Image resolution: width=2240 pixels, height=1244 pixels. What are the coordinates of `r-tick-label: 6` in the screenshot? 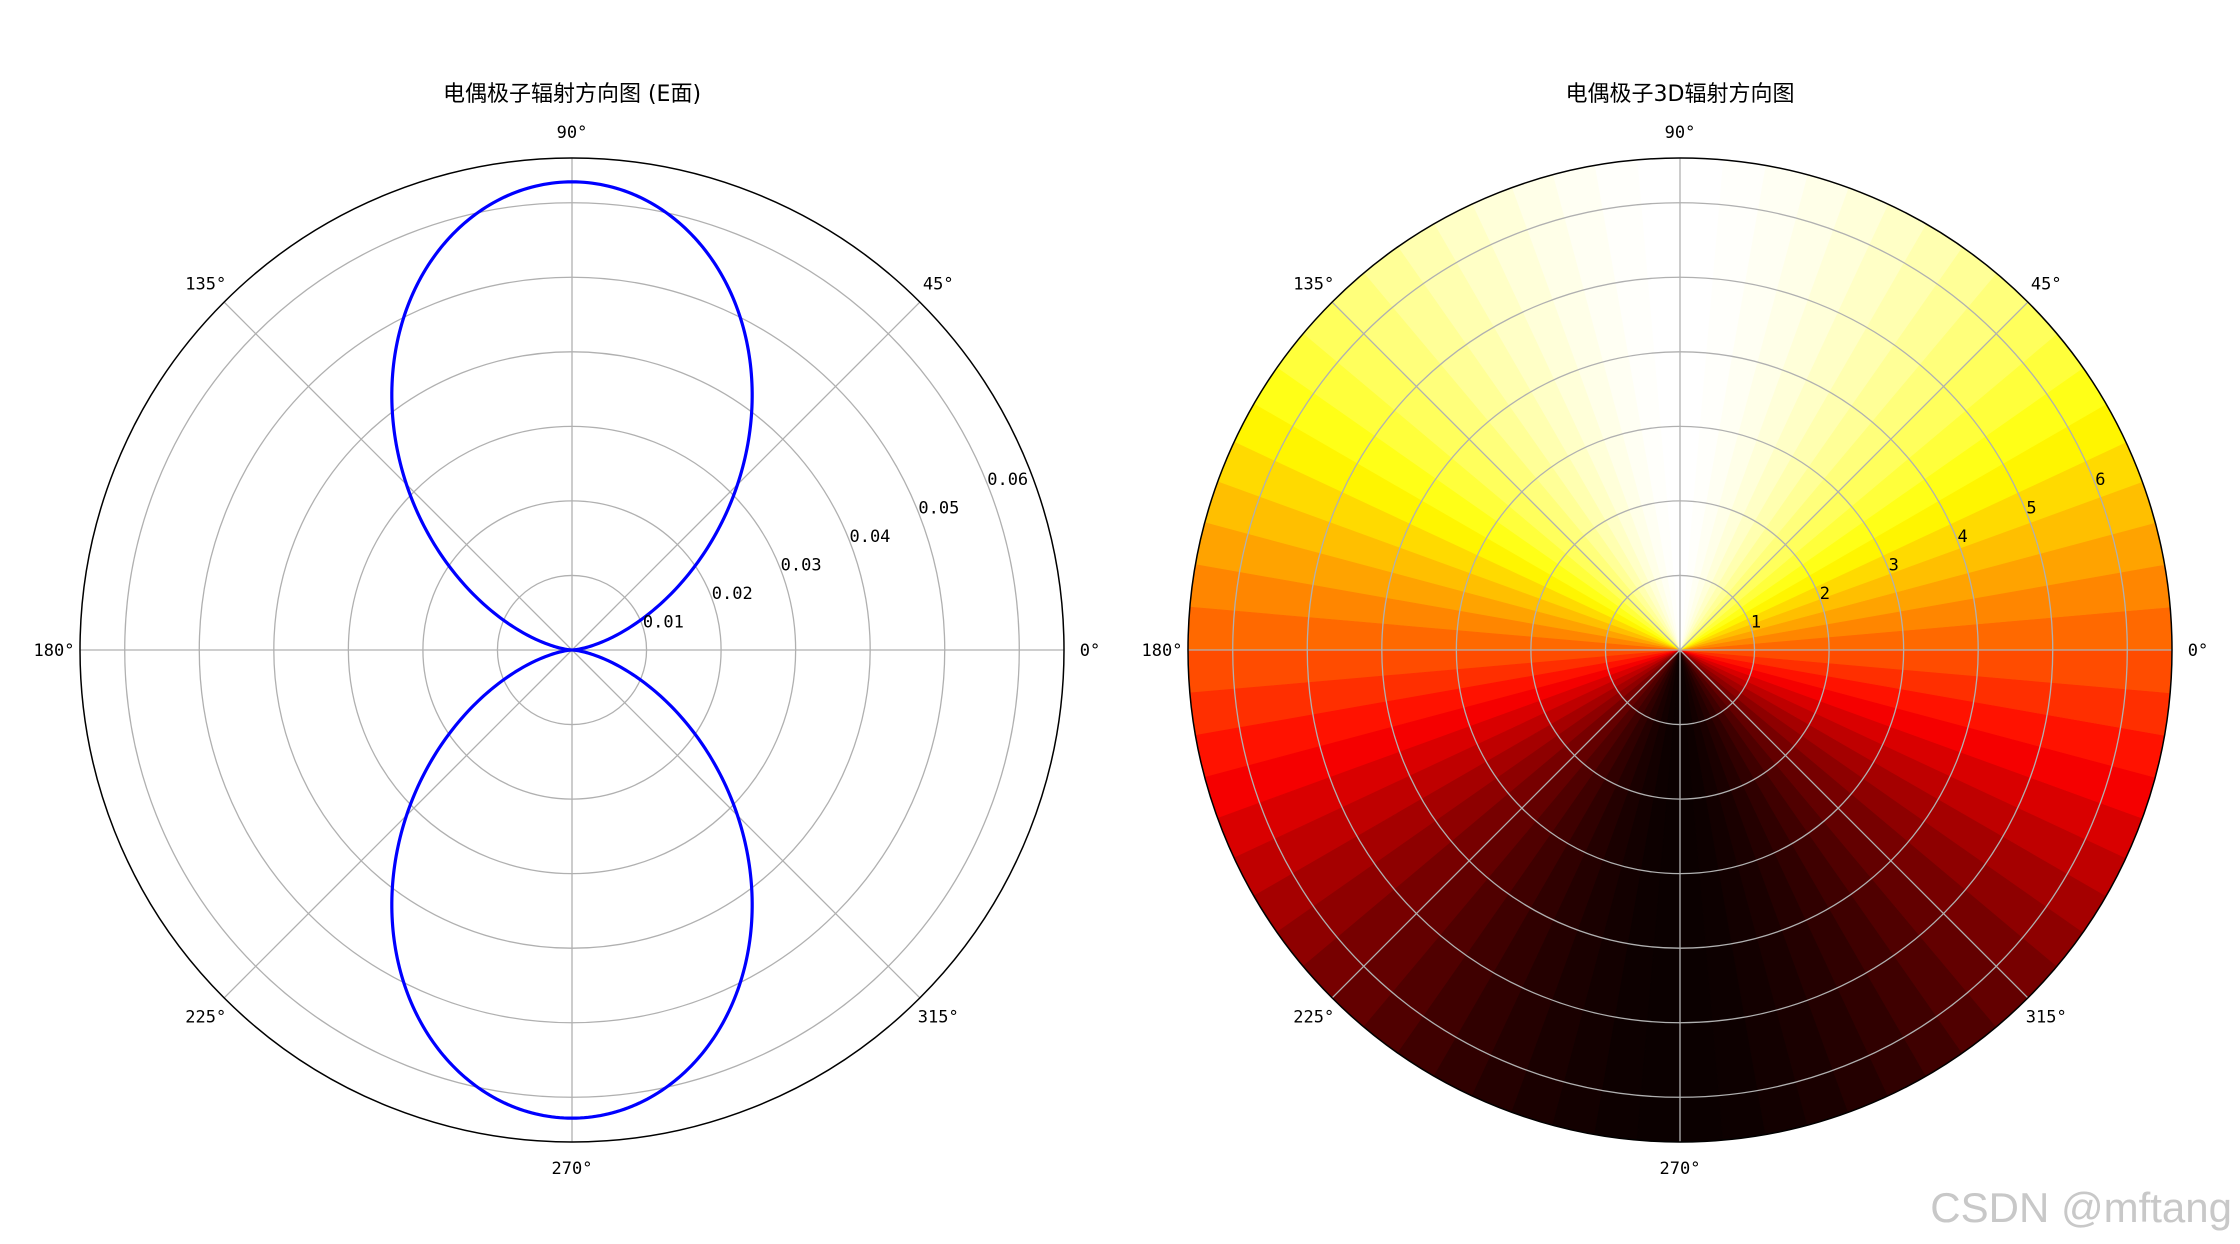 It's located at (2100, 480).